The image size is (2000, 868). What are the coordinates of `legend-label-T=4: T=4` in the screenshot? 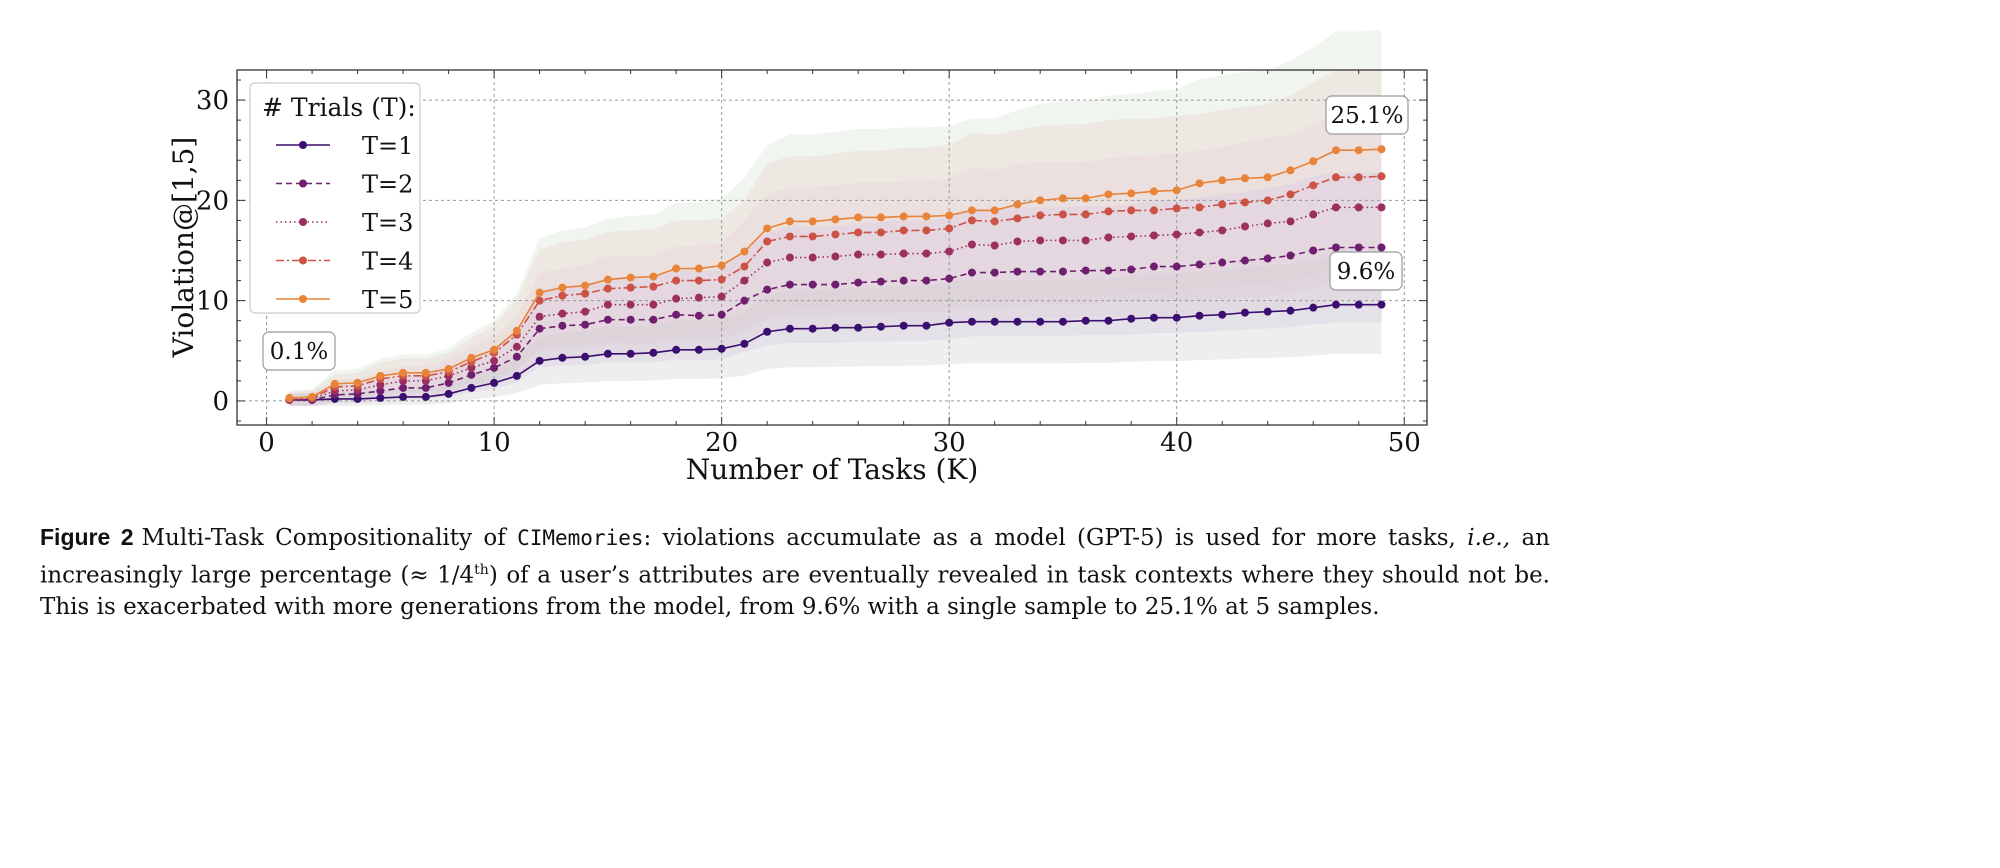 It's located at (387, 262).